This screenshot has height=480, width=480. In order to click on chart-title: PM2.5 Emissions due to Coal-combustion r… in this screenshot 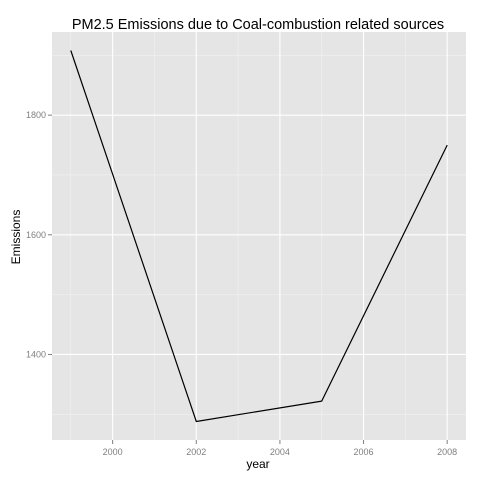, I will do `click(258, 25)`.